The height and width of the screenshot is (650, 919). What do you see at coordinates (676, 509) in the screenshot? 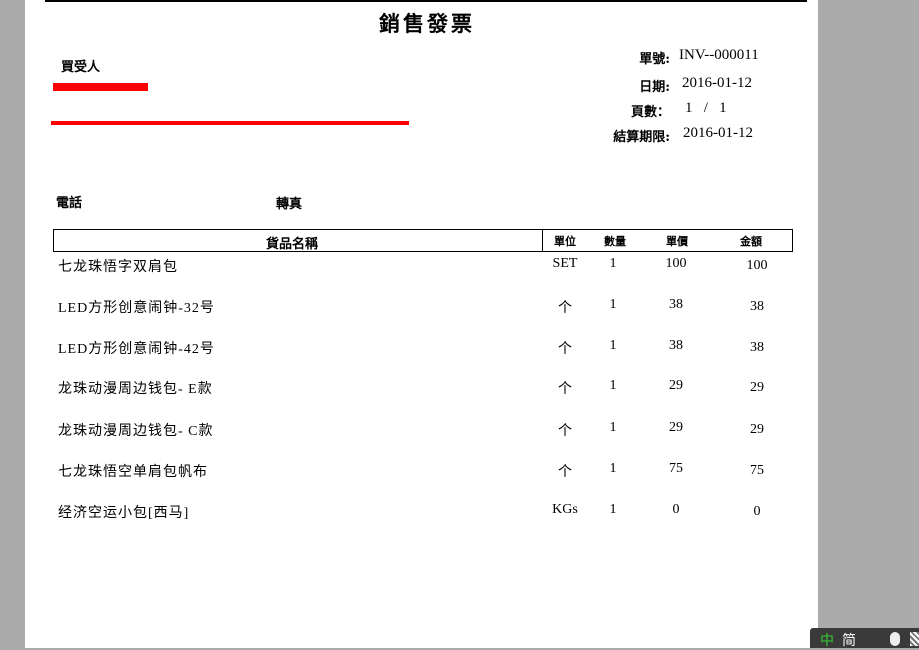
I see `cell-unit-price: 0` at bounding box center [676, 509].